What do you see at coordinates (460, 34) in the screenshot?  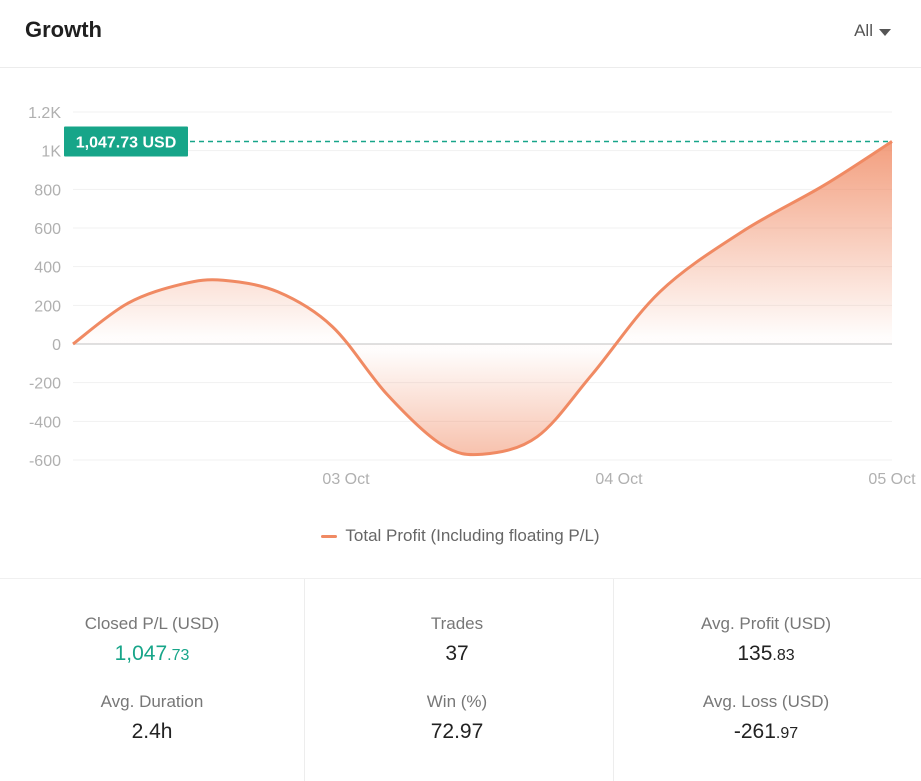 I see `header: Growth All` at bounding box center [460, 34].